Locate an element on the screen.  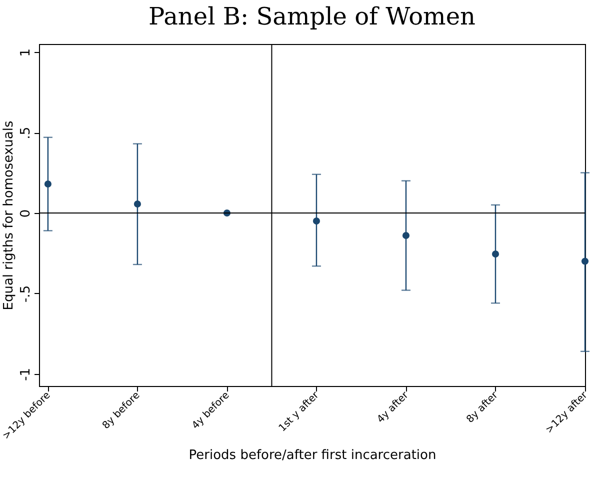
y-tick-label: .5 is located at coordinates (26, 133).